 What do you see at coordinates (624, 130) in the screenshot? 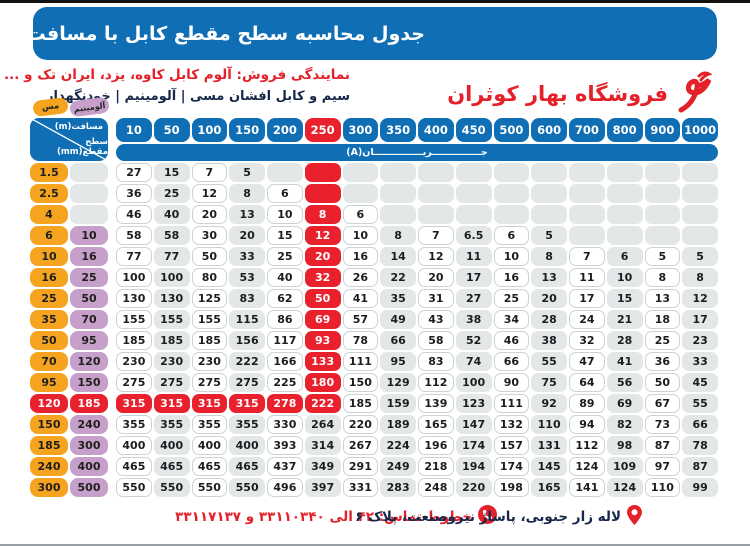
I see `column-header: 800` at bounding box center [624, 130].